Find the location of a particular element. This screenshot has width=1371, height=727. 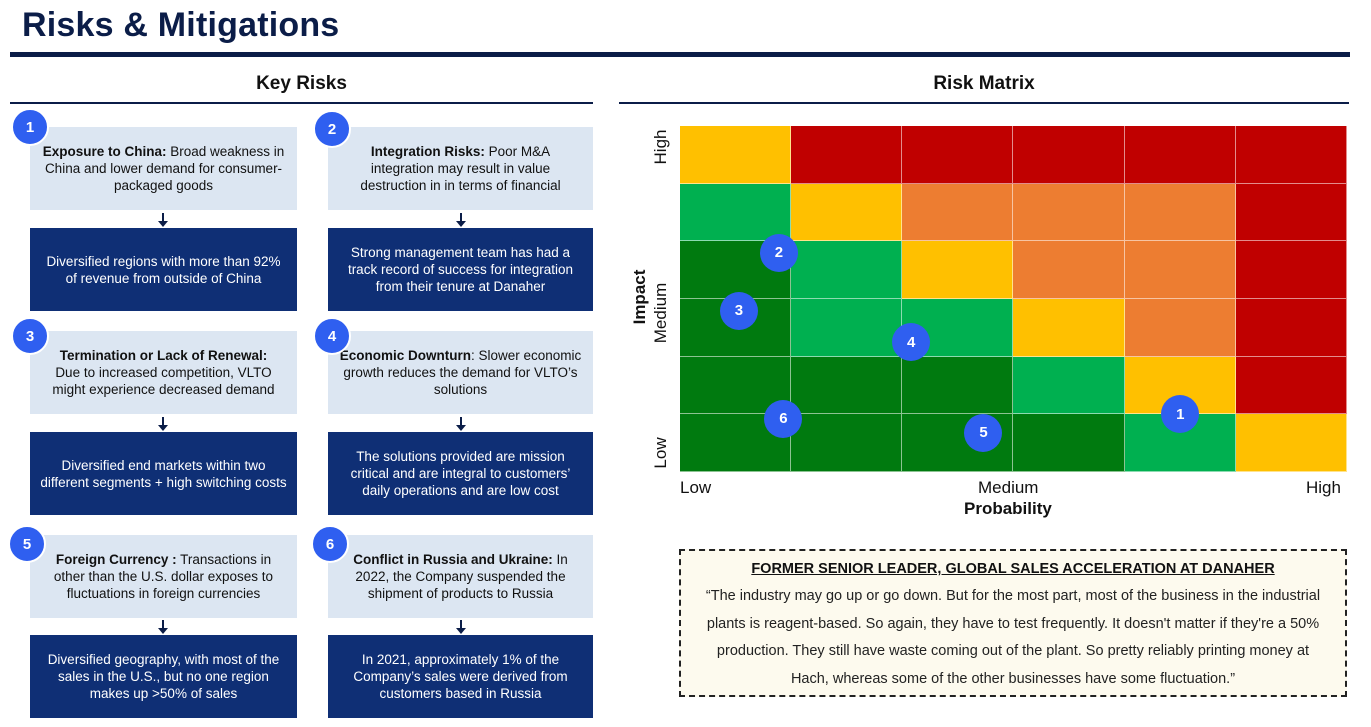

risk-badge-5: 5 is located at coordinates (27, 544).